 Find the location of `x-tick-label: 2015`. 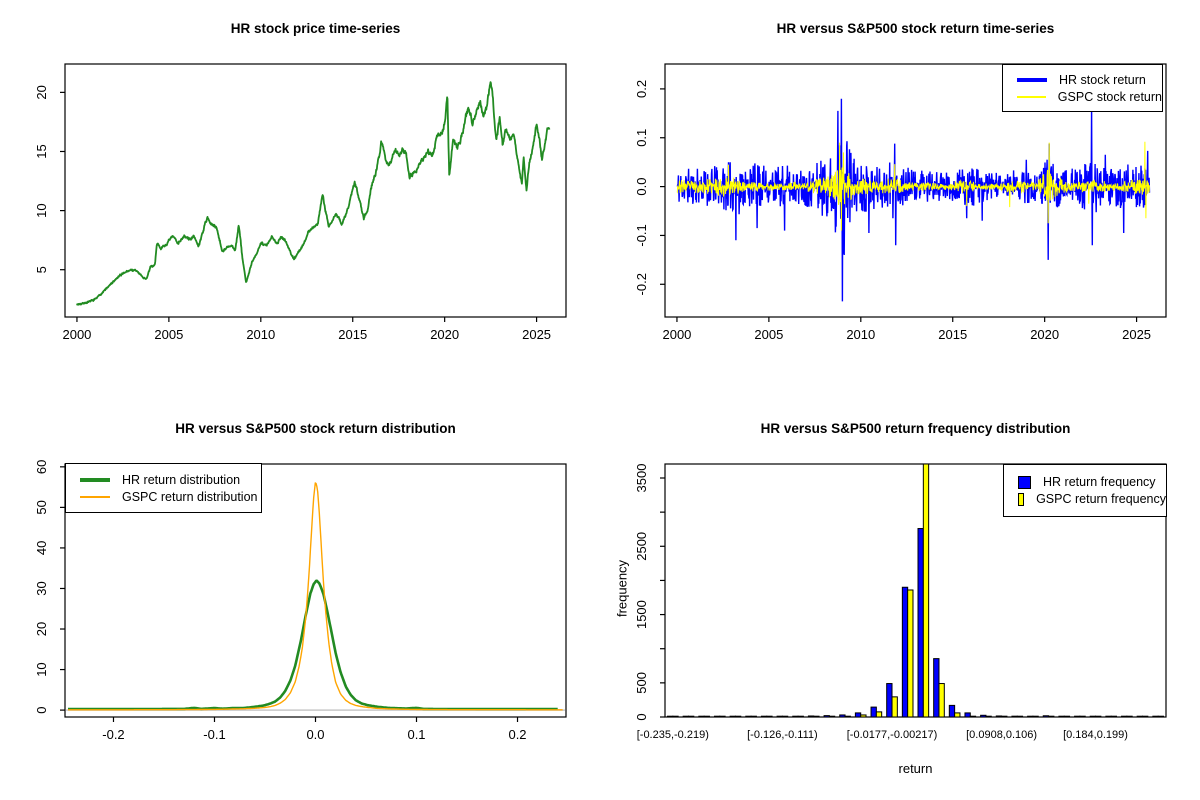

x-tick-label: 2015 is located at coordinates (952, 334).